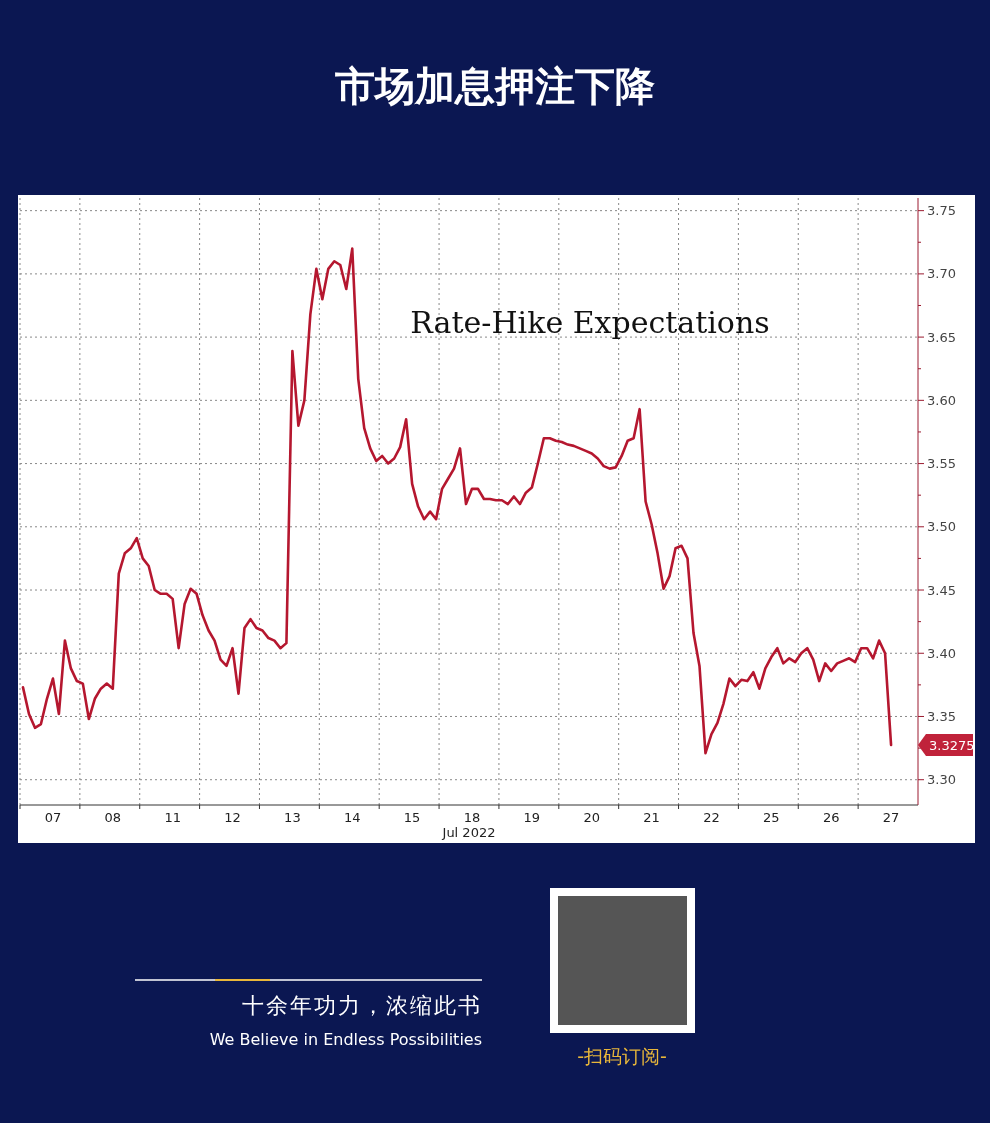 This screenshot has width=990, height=1123. Describe the element at coordinates (412, 817) in the screenshot. I see `x-tick-label: 15` at that location.